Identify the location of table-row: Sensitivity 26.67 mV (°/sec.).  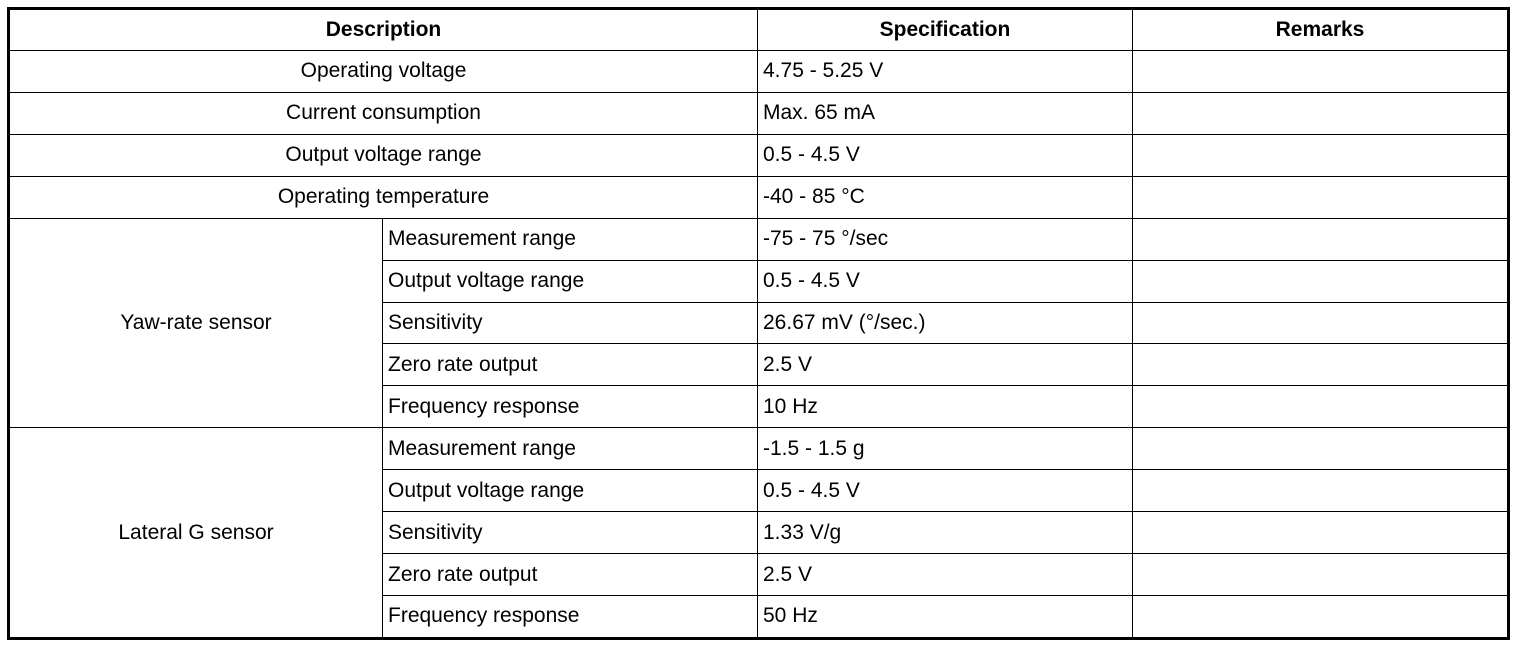
(759, 323).